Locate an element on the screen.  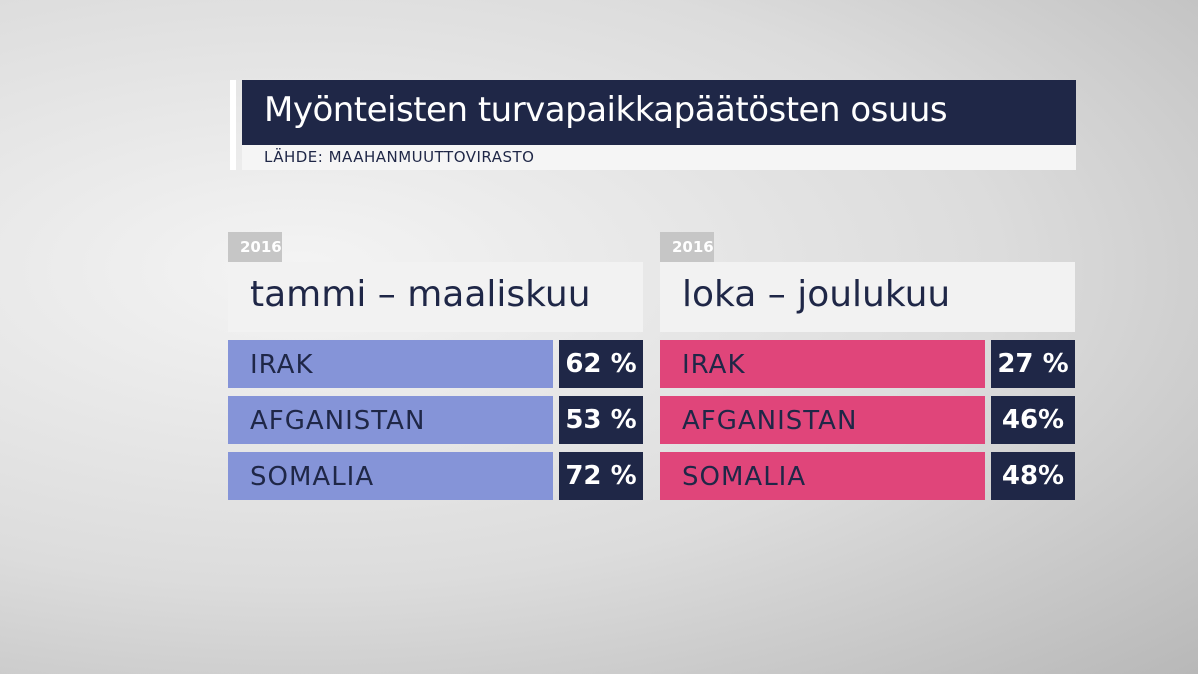
share-value: 27 % is located at coordinates (1033, 364).